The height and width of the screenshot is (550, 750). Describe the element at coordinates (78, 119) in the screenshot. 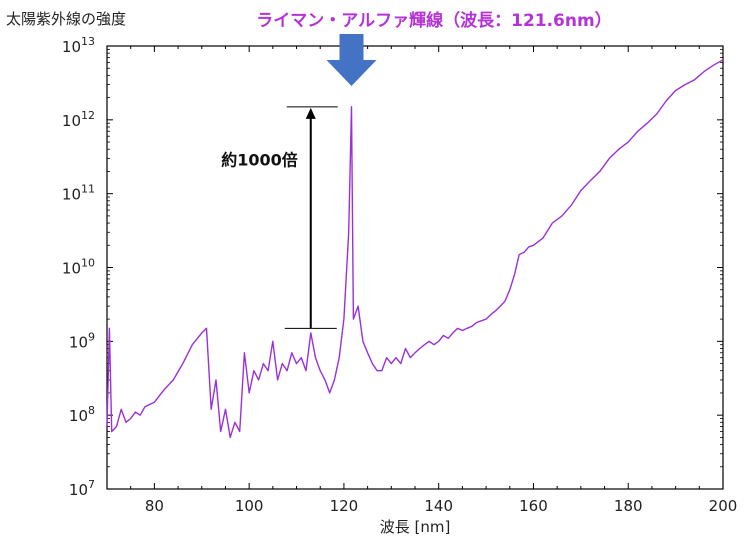

I see `y-tick-label: 10¹²` at that location.